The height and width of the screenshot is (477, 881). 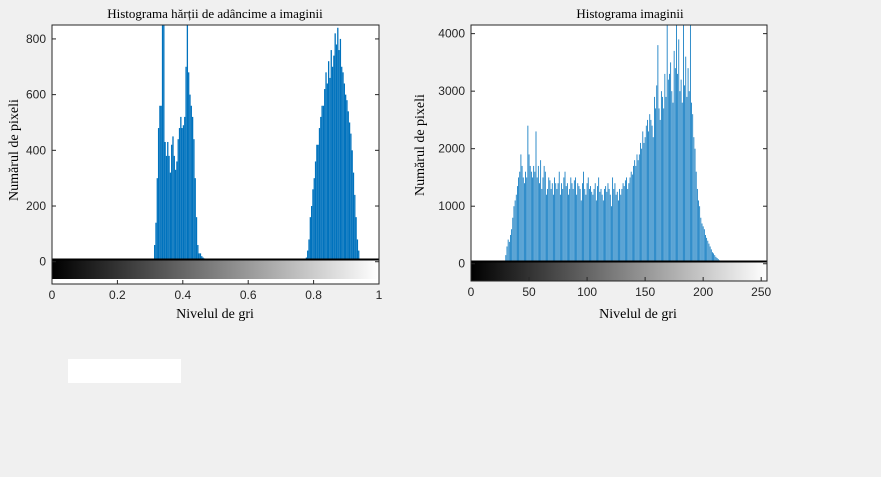 I want to click on left-chart-title: Histograma hărții de adâncime a imaginii, so click(x=215, y=13).